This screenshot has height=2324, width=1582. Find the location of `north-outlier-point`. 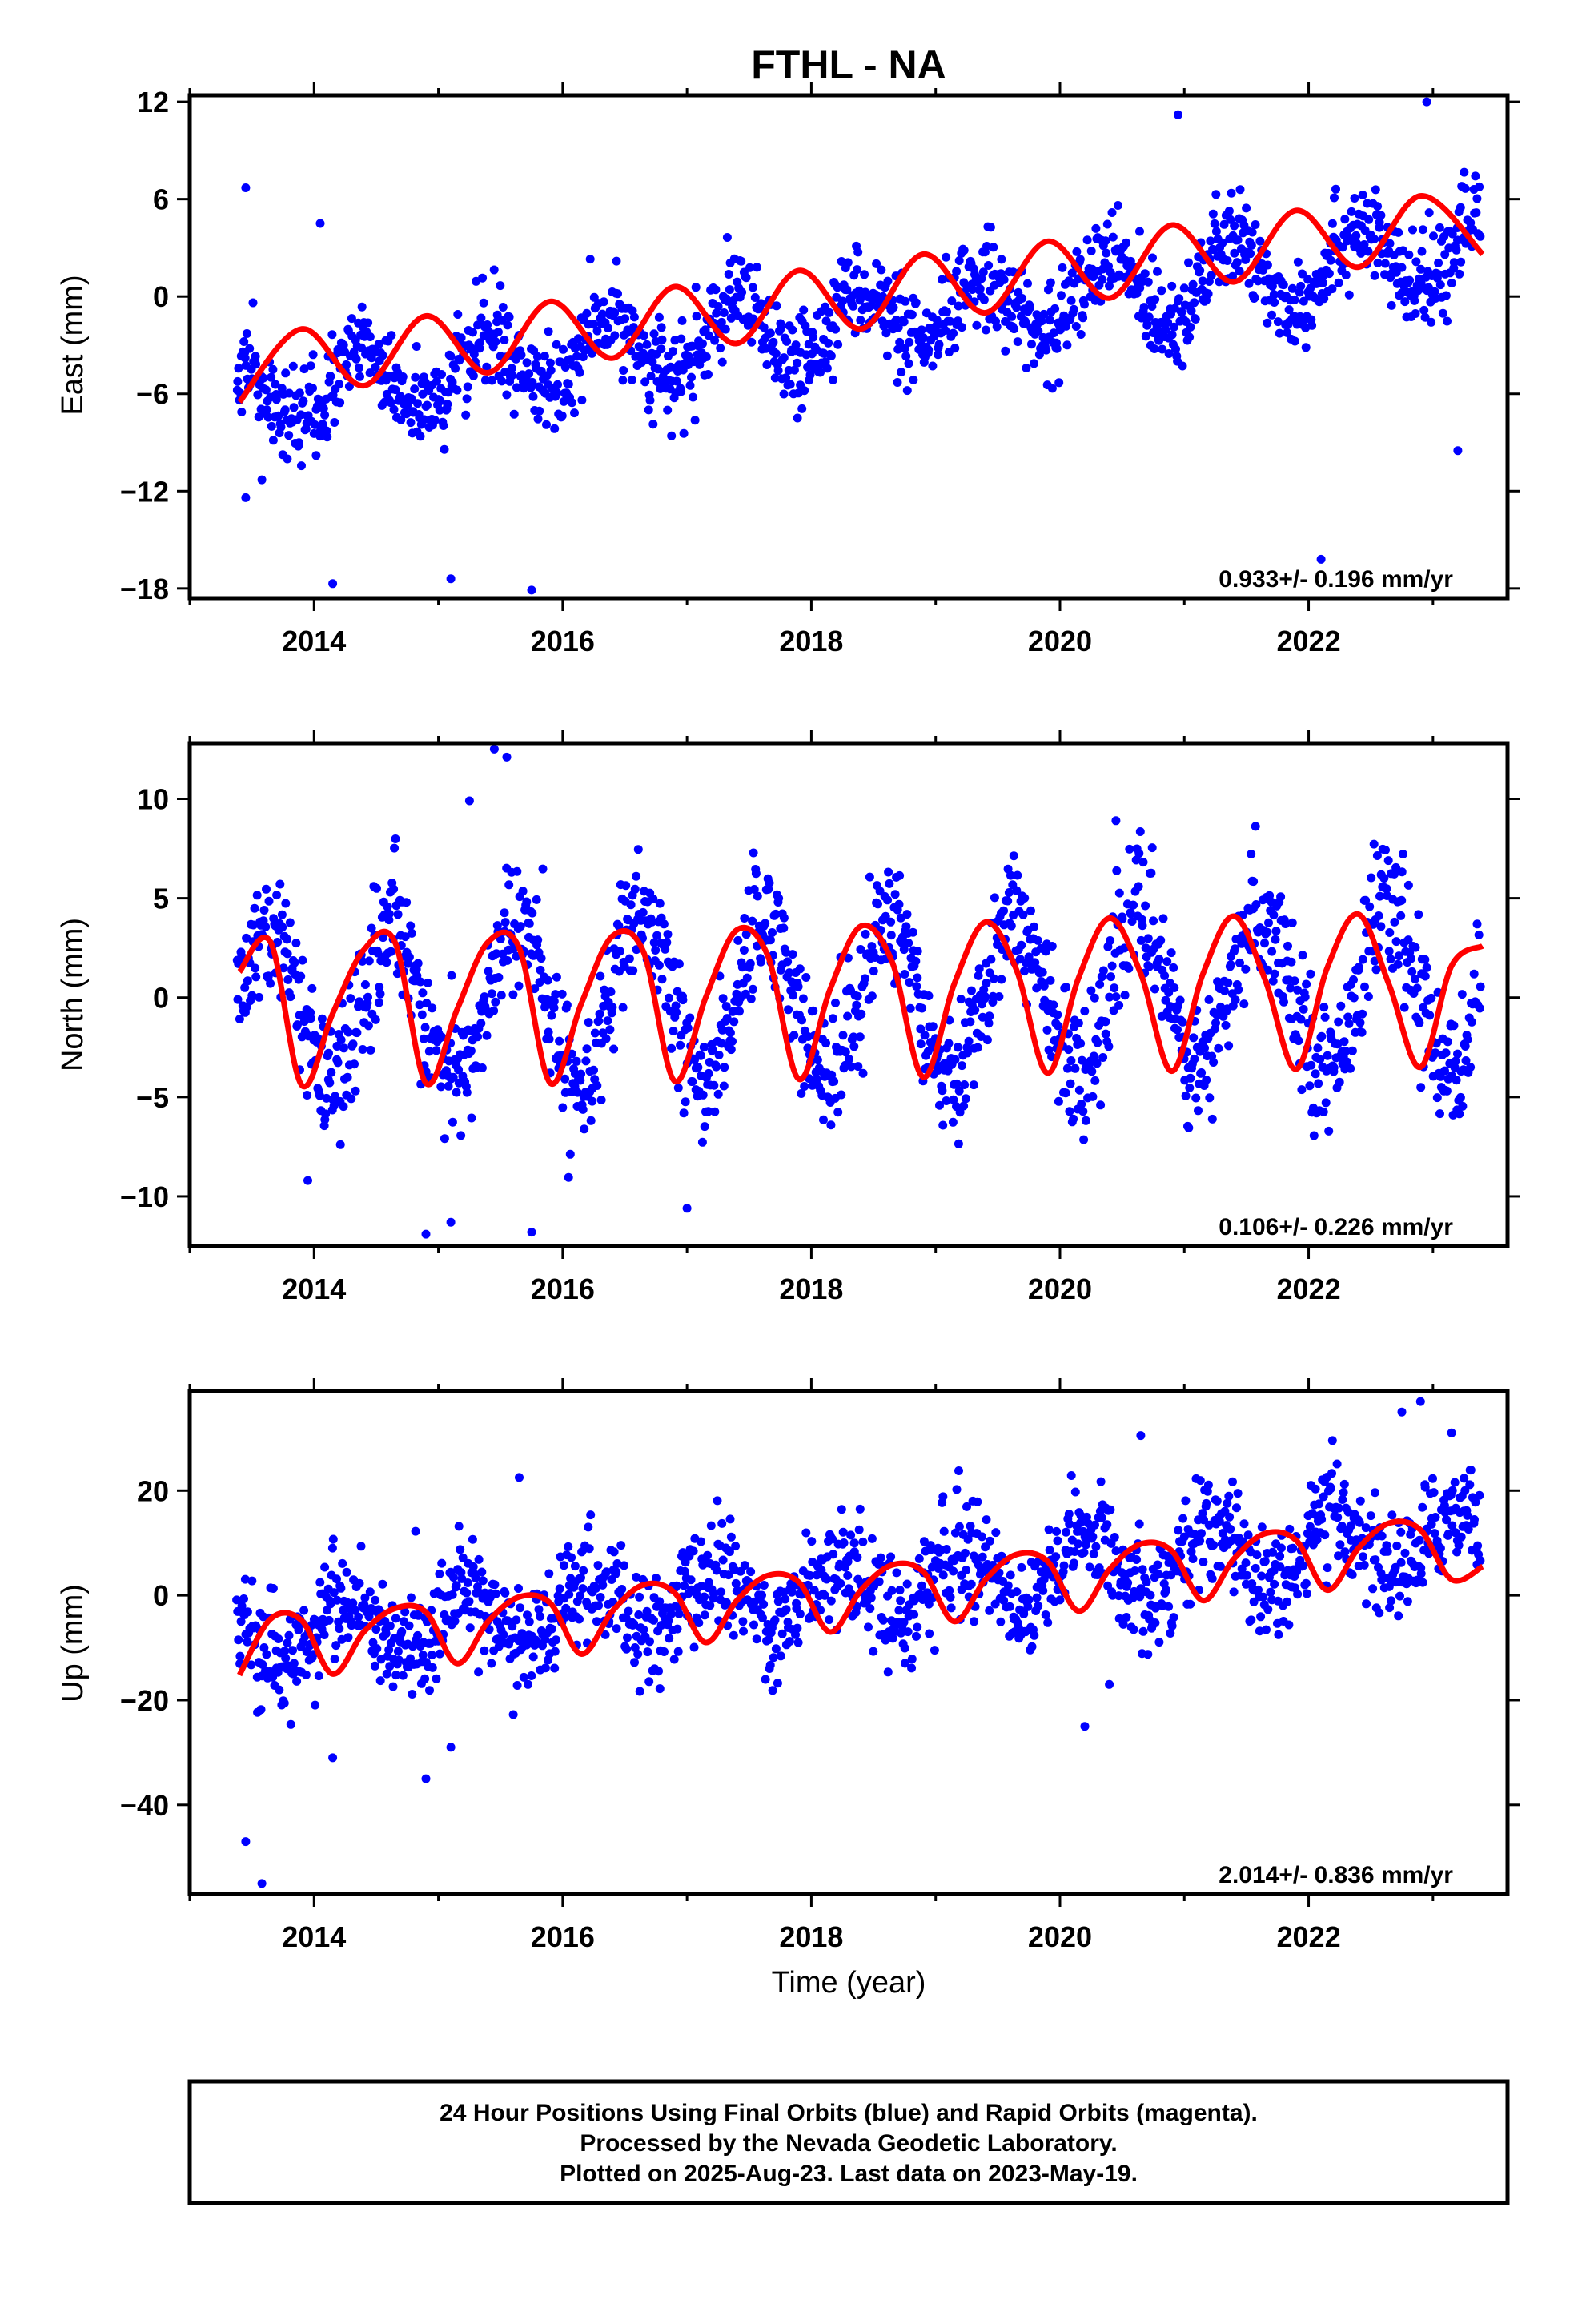

north-outlier-point is located at coordinates (308, 1180).